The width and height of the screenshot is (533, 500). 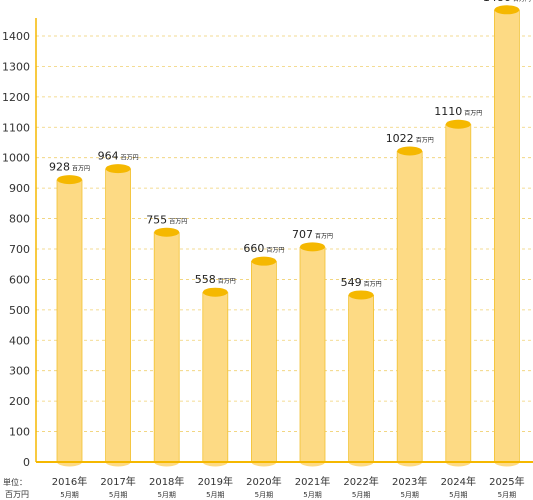 I want to click on bar-2017年, so click(x=118, y=315).